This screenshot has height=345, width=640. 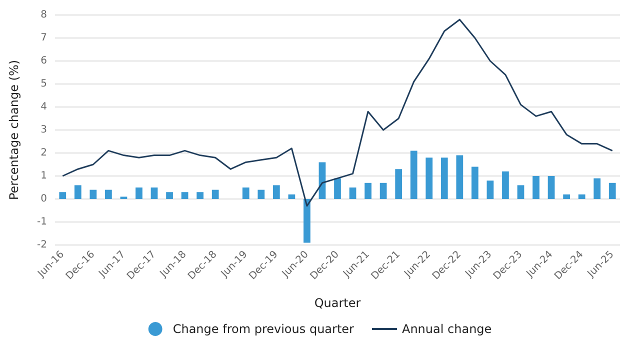 I want to click on y-tick-label: 1, so click(x=43, y=176).